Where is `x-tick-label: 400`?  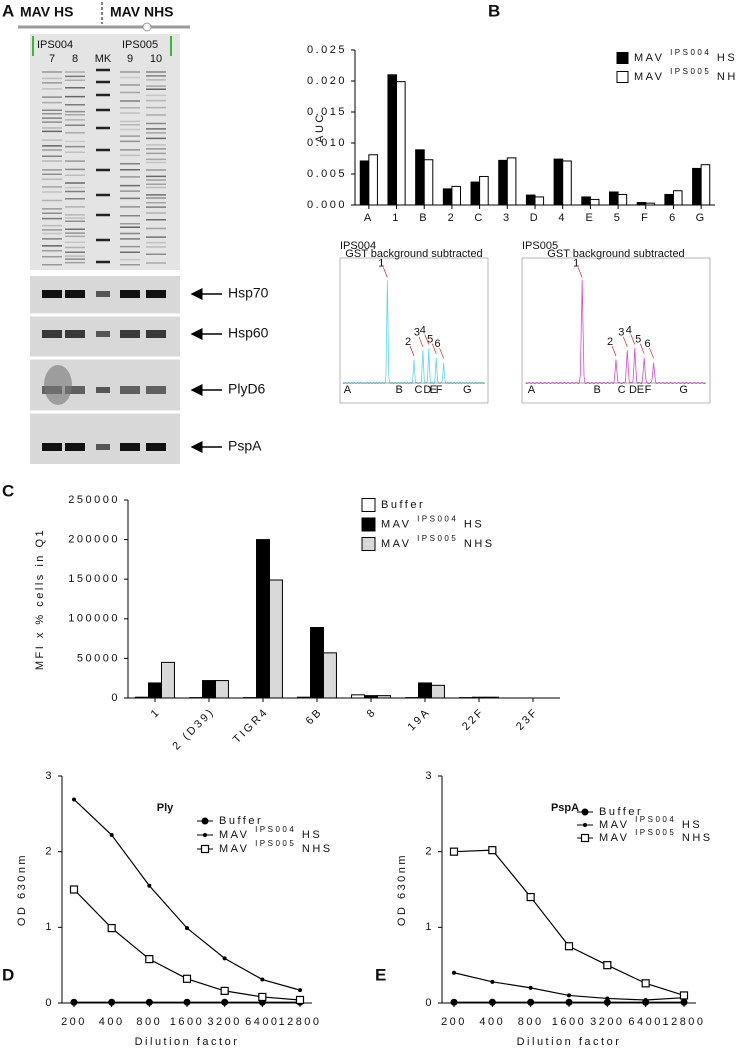
x-tick-label: 400 is located at coordinates (112, 1022).